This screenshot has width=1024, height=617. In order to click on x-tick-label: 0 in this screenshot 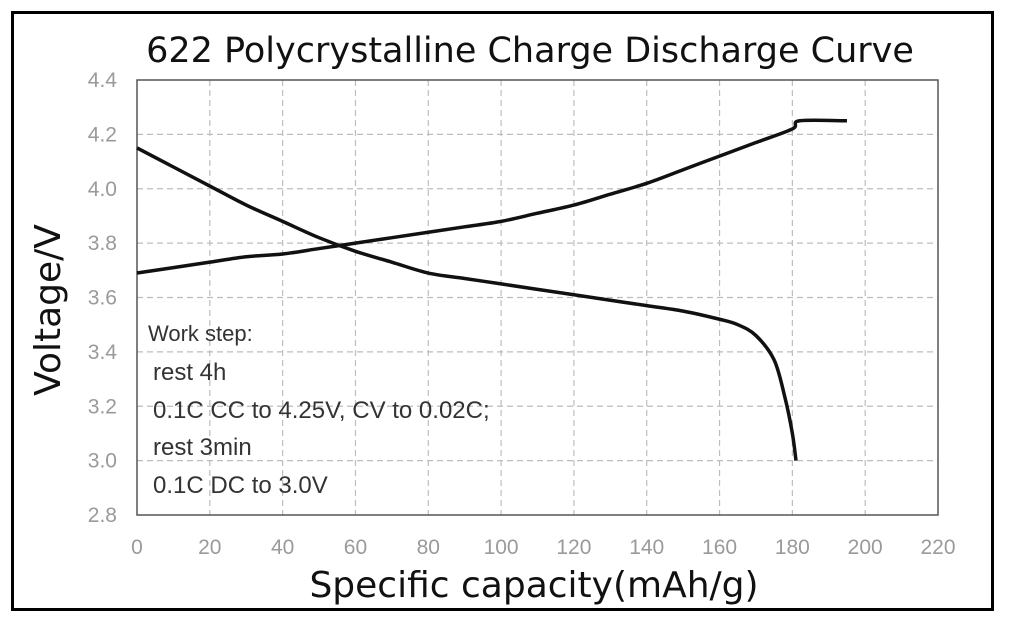, I will do `click(137, 547)`.